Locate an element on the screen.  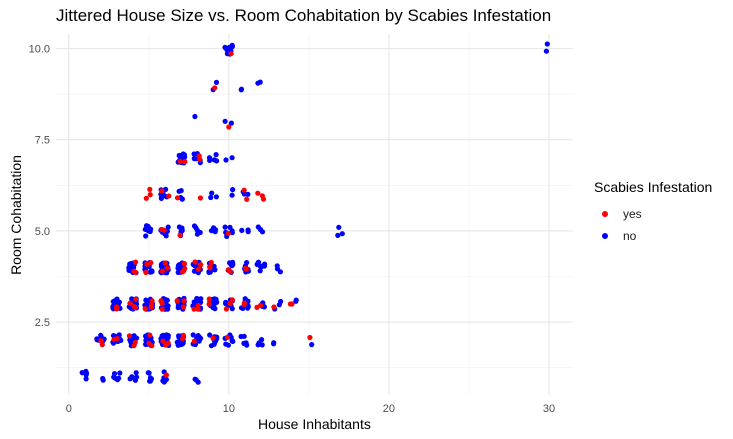
y-tick-labels: 2.5 5.0 7.5 10.0 is located at coordinates (39, 186).